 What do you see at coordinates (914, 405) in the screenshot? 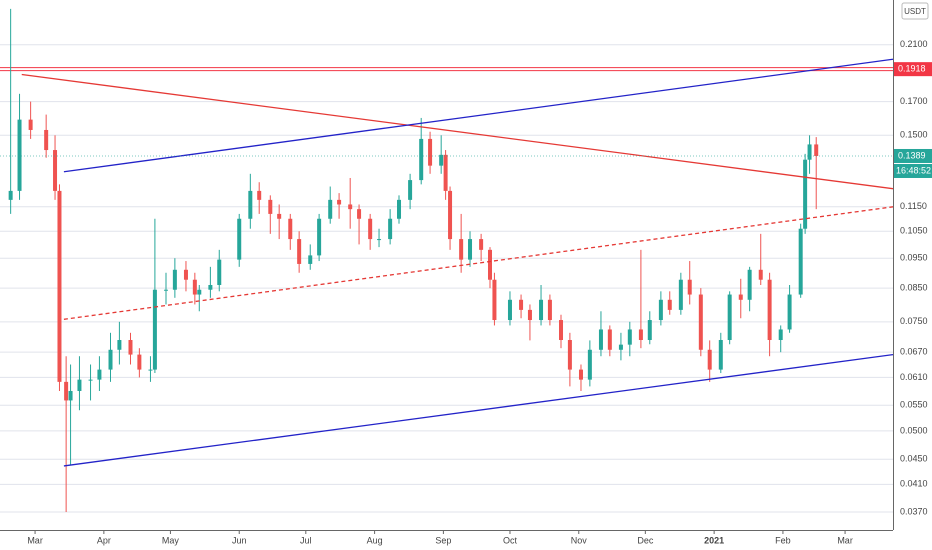
I see `y-tick-label: 0.0550` at bounding box center [914, 405].